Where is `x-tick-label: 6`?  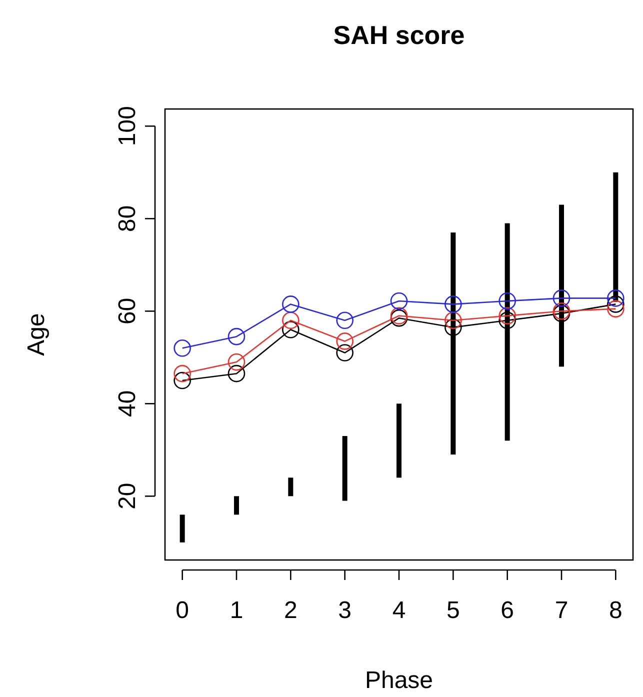 x-tick-label: 6 is located at coordinates (507, 610).